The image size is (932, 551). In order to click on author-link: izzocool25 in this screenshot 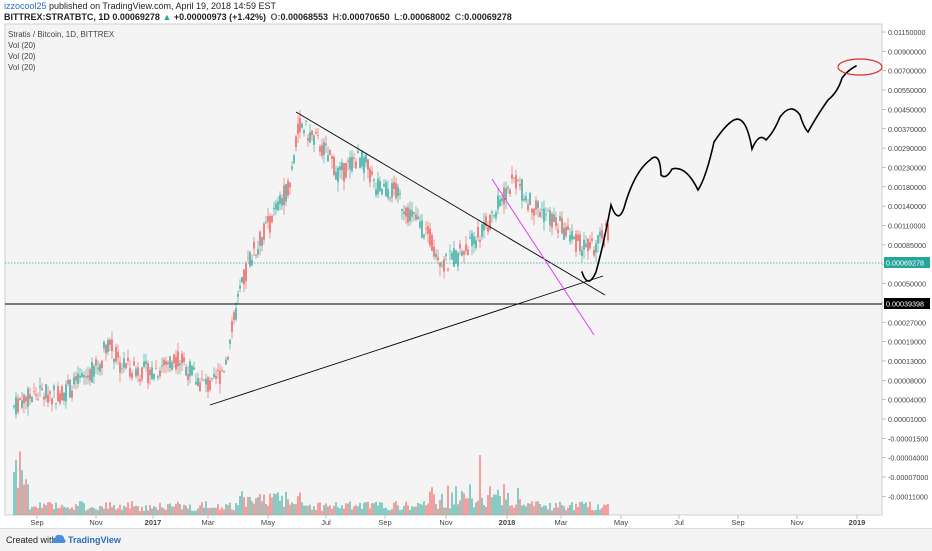, I will do `click(25, 6)`.